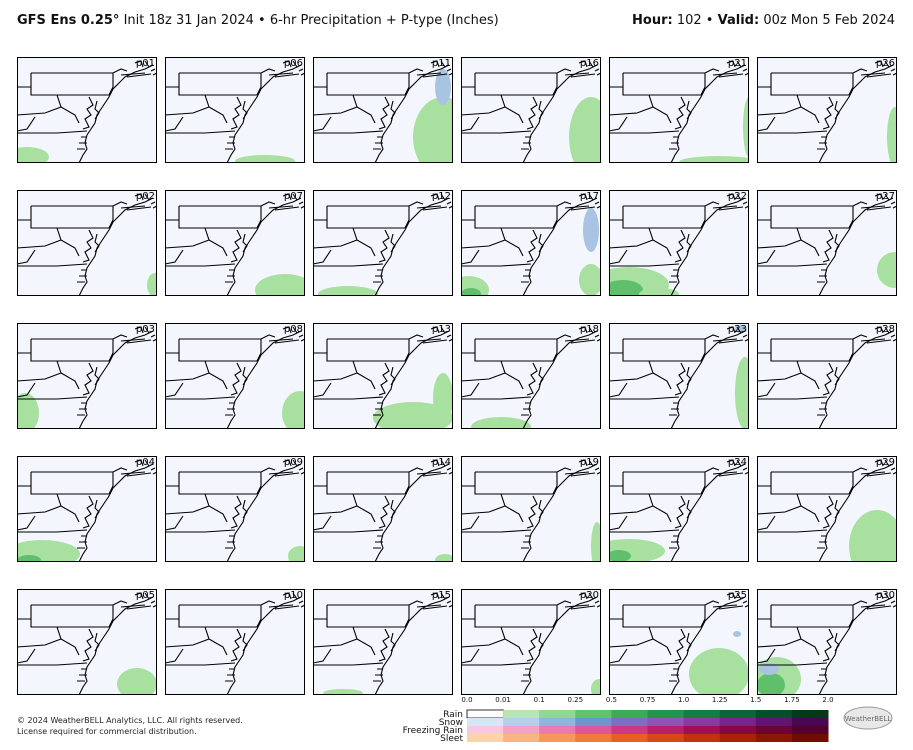 The image size is (913, 750). What do you see at coordinates (683, 700) in the screenshot?
I see `legend-tick-label: 1.0` at bounding box center [683, 700].